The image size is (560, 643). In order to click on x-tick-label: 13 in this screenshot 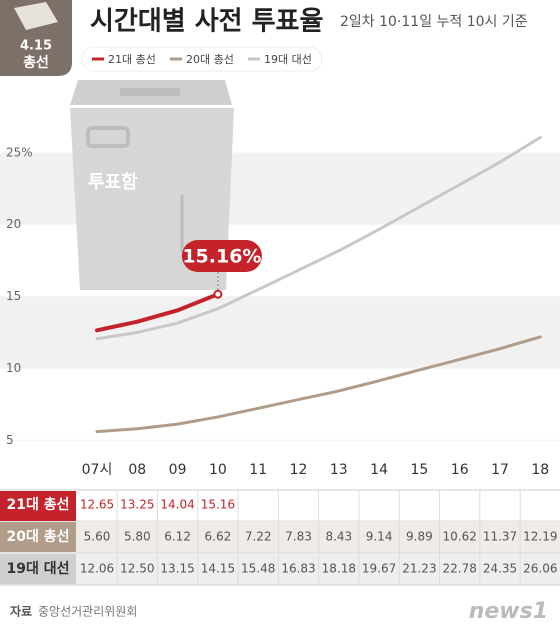, I will do `click(339, 470)`.